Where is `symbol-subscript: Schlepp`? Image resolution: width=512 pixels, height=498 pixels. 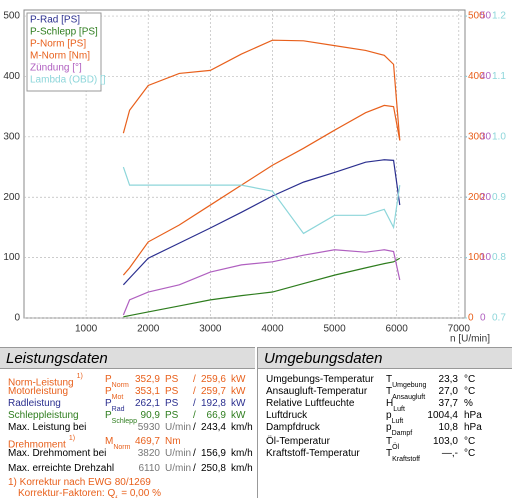 symbol-subscript: Schlepp is located at coordinates (124, 421).